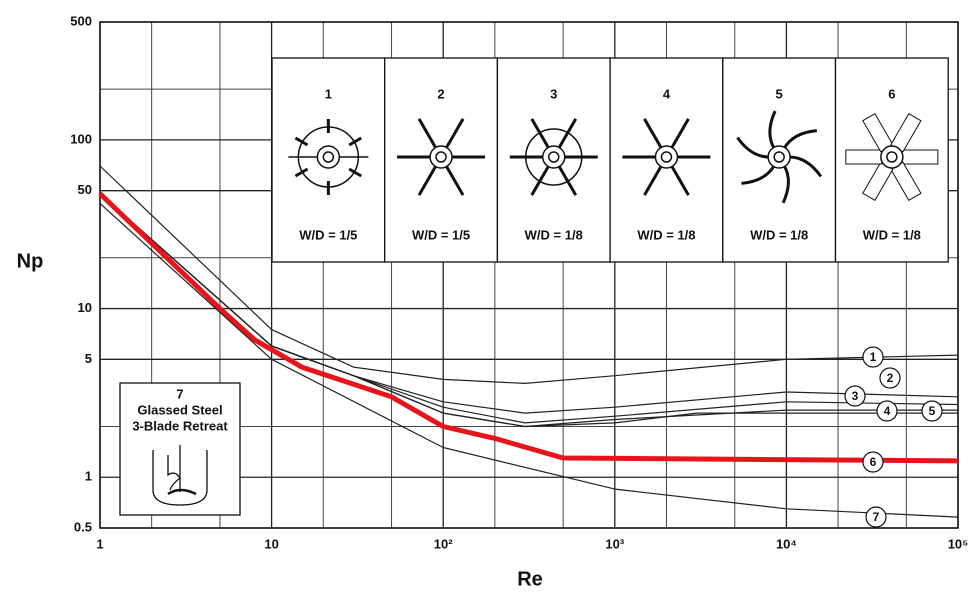  I want to click on legend-label: 4, so click(887, 411).